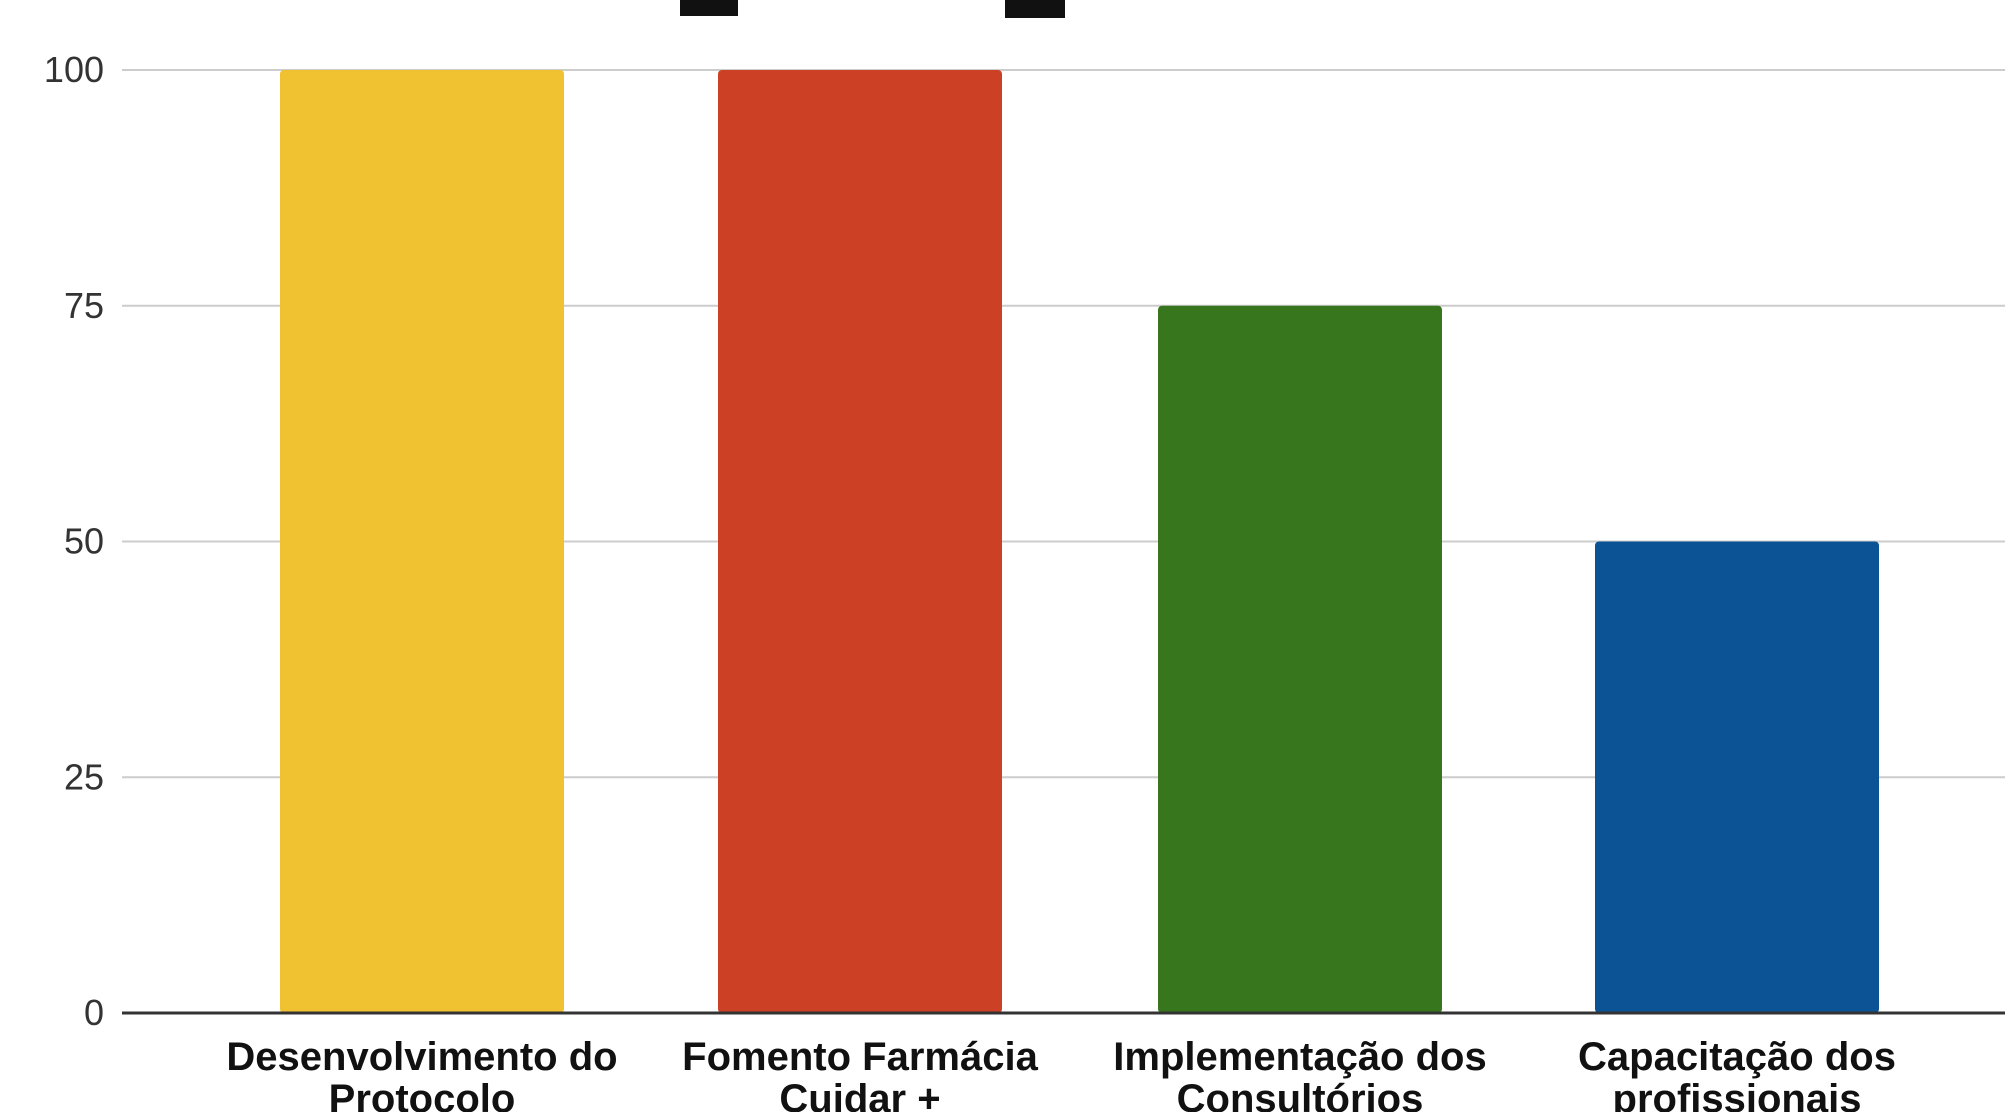 Image resolution: width=2005 pixels, height=1112 pixels. I want to click on x-category-label-line: Fomento Farmácia, so click(860, 1057).